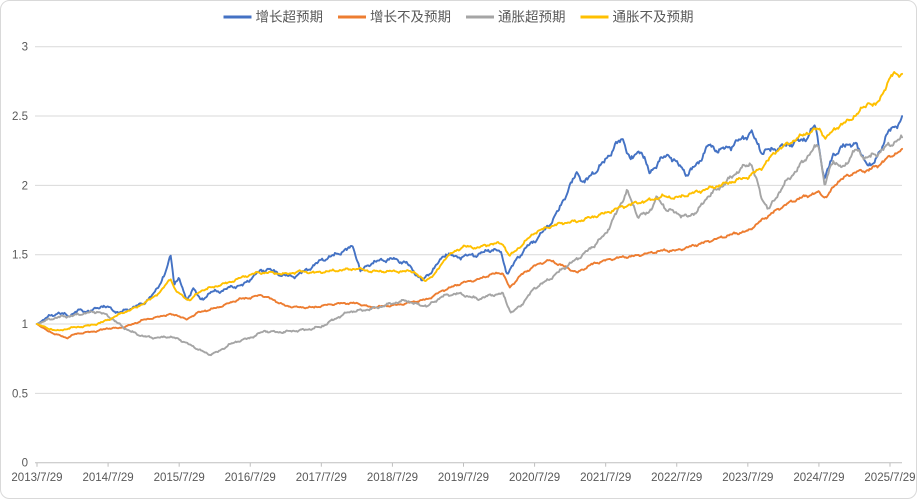  What do you see at coordinates (532, 17) in the screenshot?
I see `legend-label-inflation-above-expectations: 通胀超预期` at bounding box center [532, 17].